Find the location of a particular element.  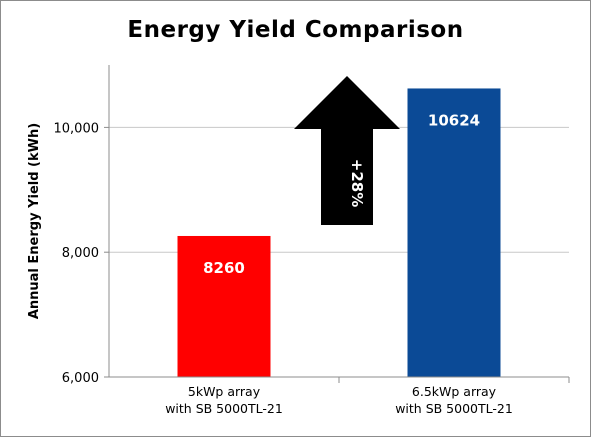

chart-title: Energy Yield Comparison is located at coordinates (295, 30).